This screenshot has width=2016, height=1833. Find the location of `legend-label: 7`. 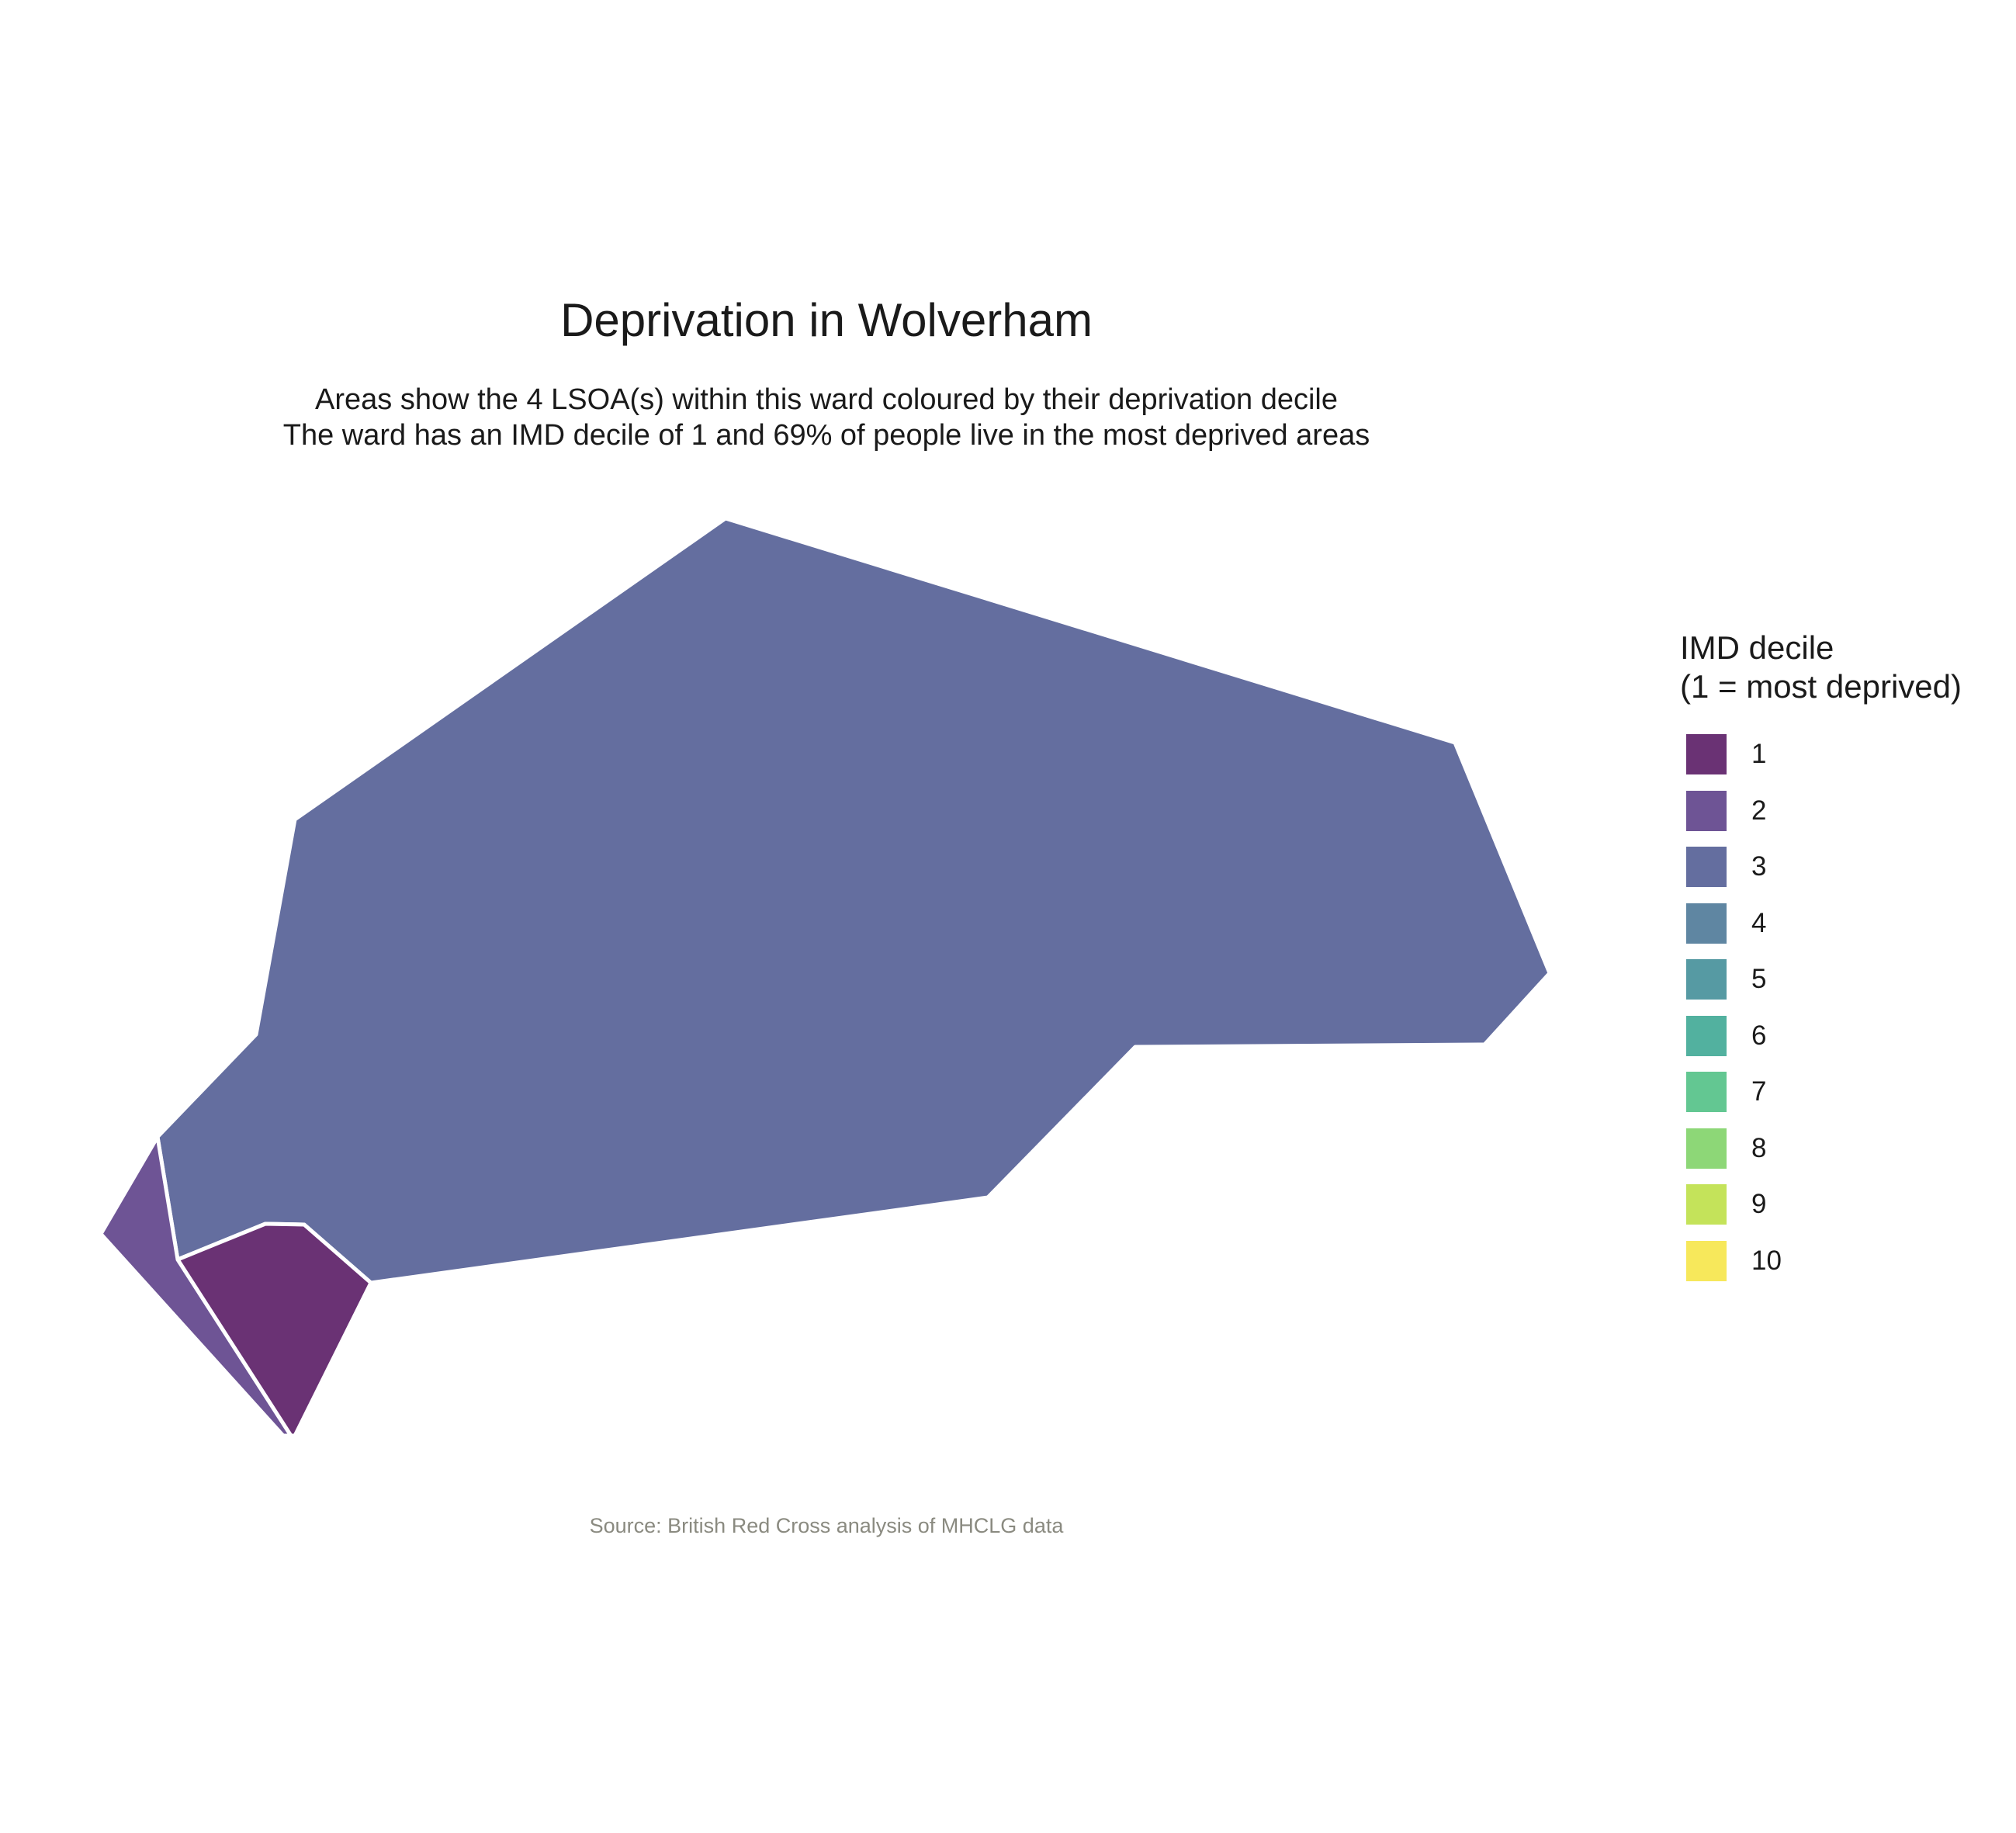

legend-label: 7 is located at coordinates (1759, 1091).